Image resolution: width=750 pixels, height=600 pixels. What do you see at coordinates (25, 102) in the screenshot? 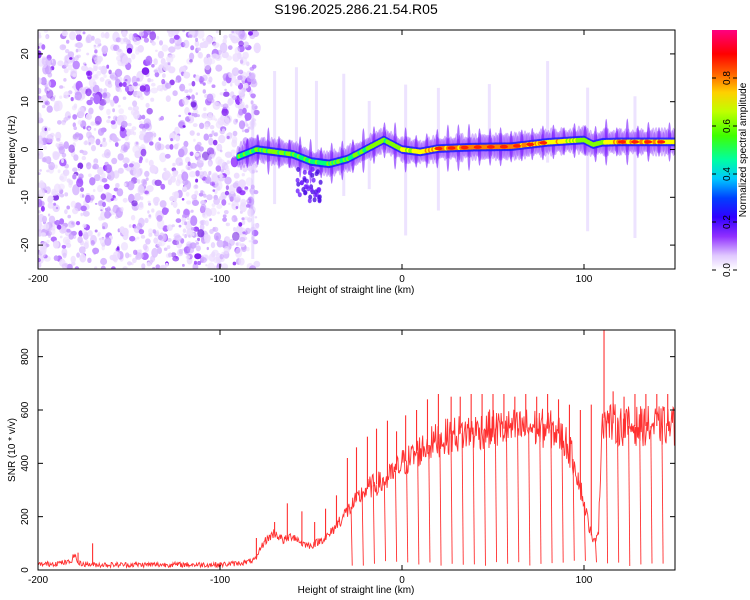
I see `y-tick-label: 10` at bounding box center [25, 102].